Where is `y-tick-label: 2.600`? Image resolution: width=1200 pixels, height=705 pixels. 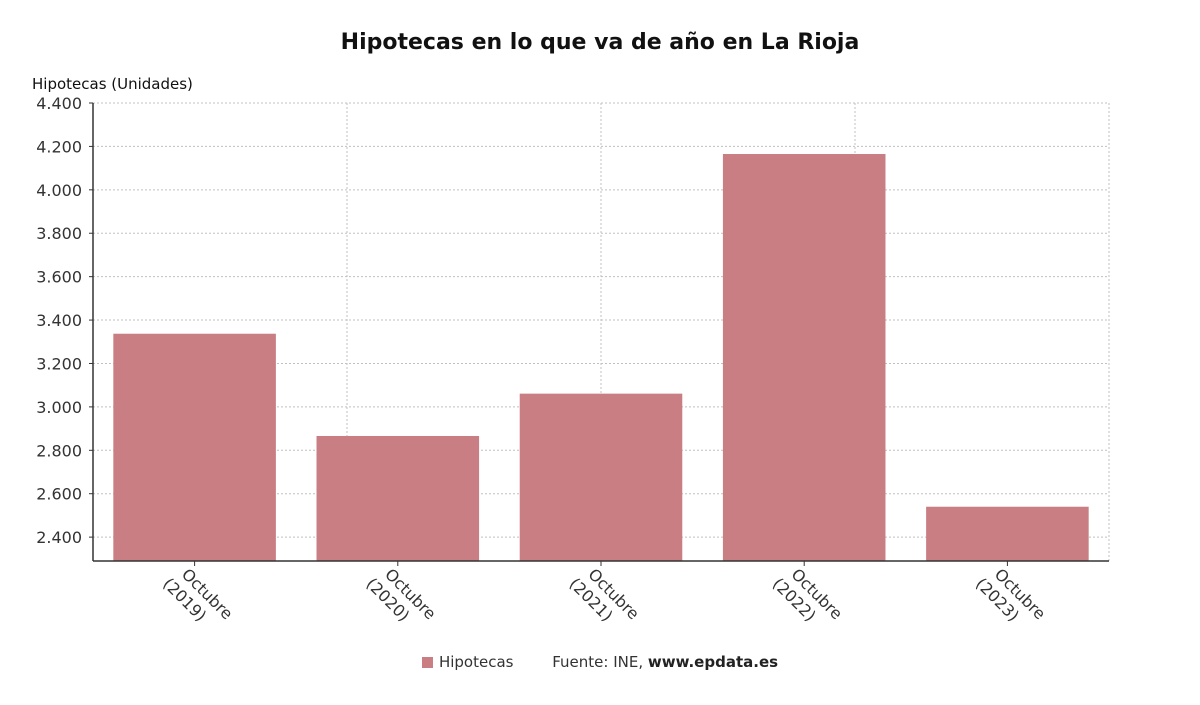
y-tick-label: 2.600 is located at coordinates (59, 494).